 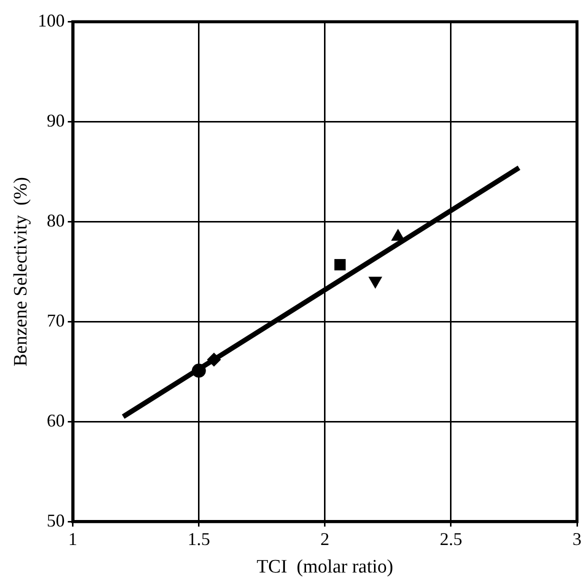 What do you see at coordinates (73, 539) in the screenshot?
I see `x-tick-label: 1` at bounding box center [73, 539].